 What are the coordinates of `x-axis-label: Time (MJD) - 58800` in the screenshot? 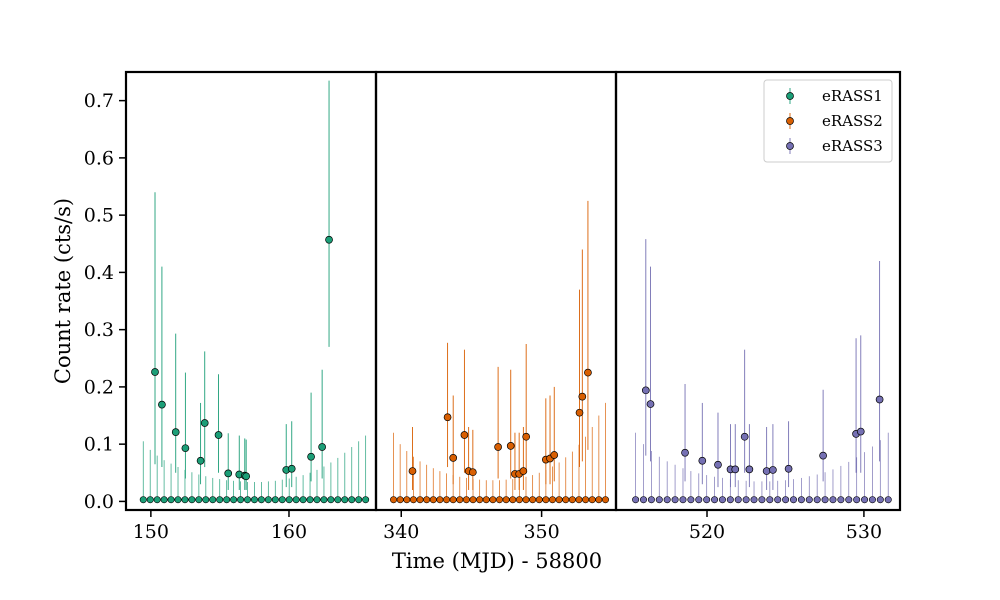 It's located at (497, 561).